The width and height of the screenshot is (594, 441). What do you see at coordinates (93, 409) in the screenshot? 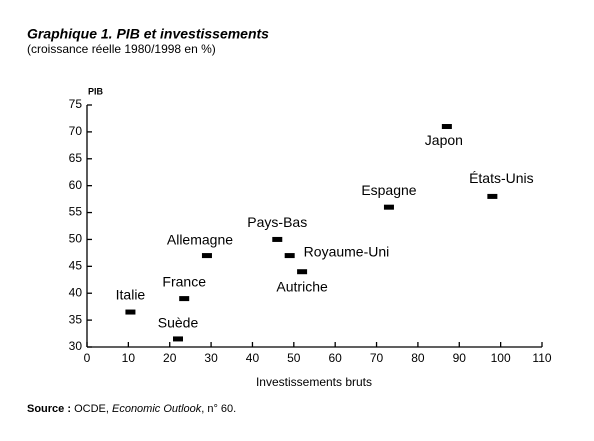
I see `source-text: OCDE,` at bounding box center [93, 409].